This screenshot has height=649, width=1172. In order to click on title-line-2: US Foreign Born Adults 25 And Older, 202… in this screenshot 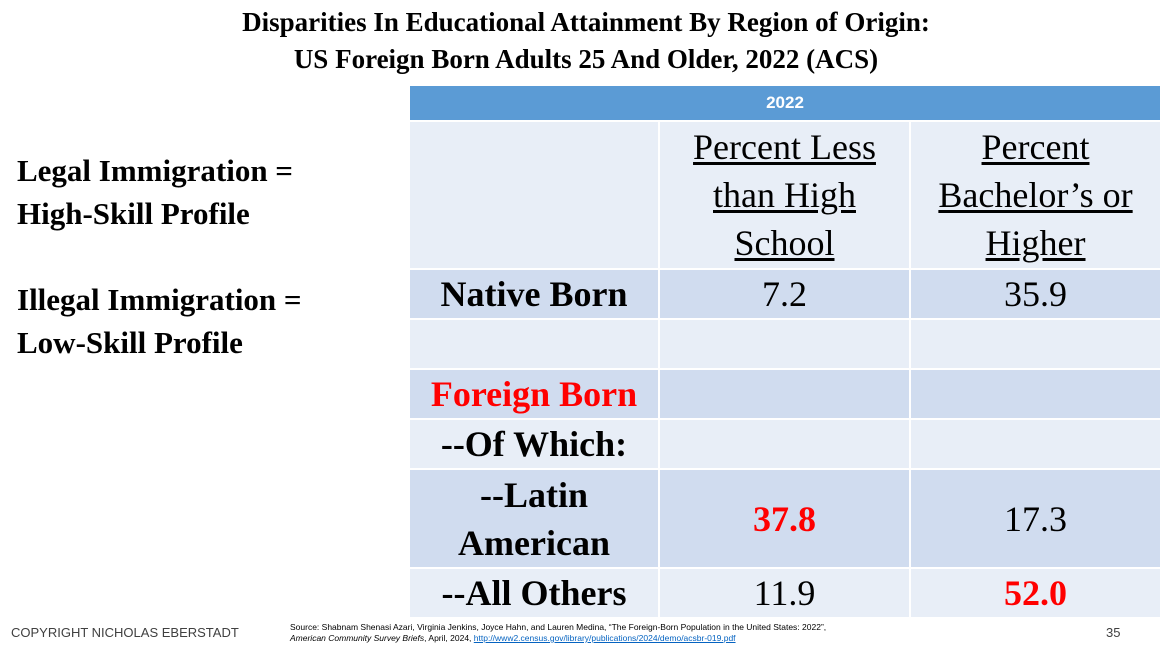, I will do `click(586, 59)`.